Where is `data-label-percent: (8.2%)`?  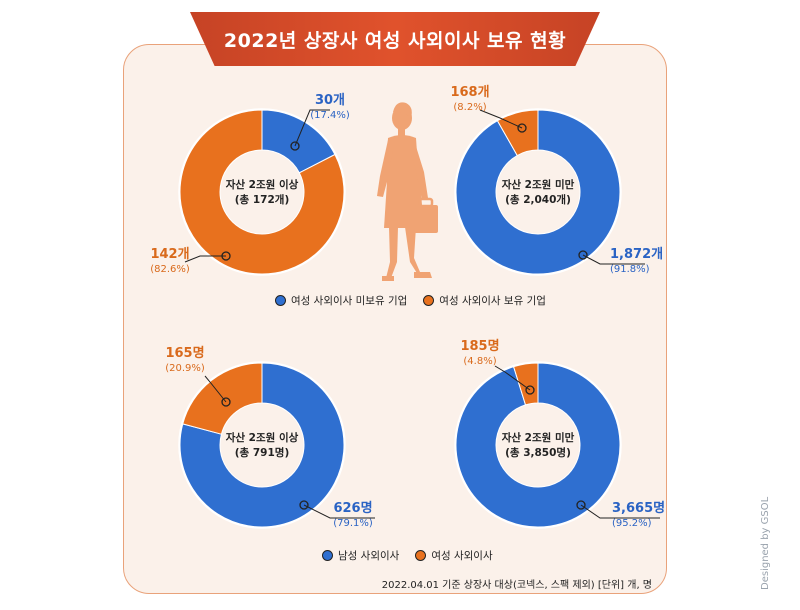
data-label-percent: (8.2%) is located at coordinates (469, 107).